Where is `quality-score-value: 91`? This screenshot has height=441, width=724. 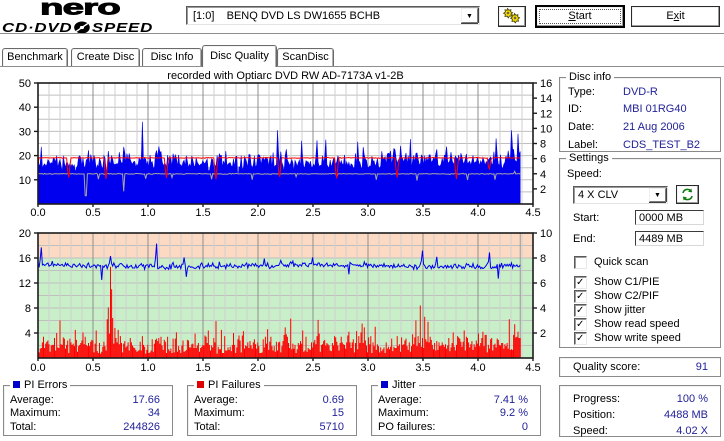 quality-score-value: 91 is located at coordinates (701, 367).